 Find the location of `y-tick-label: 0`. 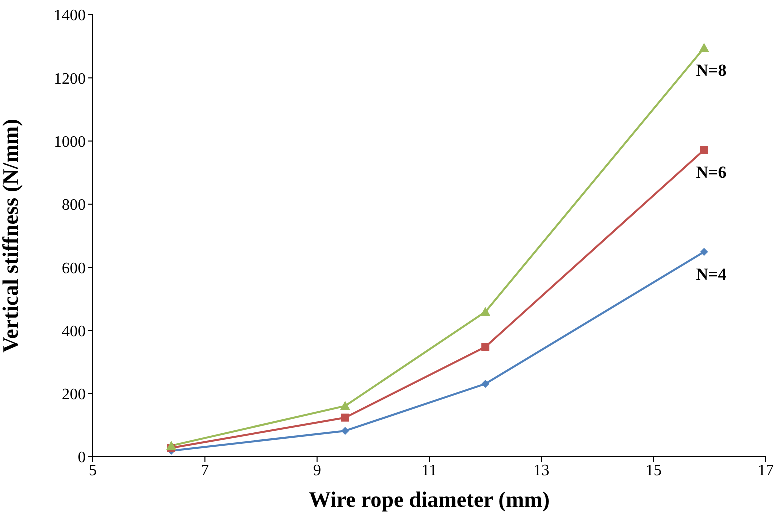

y-tick-label: 0 is located at coordinates (82, 458).